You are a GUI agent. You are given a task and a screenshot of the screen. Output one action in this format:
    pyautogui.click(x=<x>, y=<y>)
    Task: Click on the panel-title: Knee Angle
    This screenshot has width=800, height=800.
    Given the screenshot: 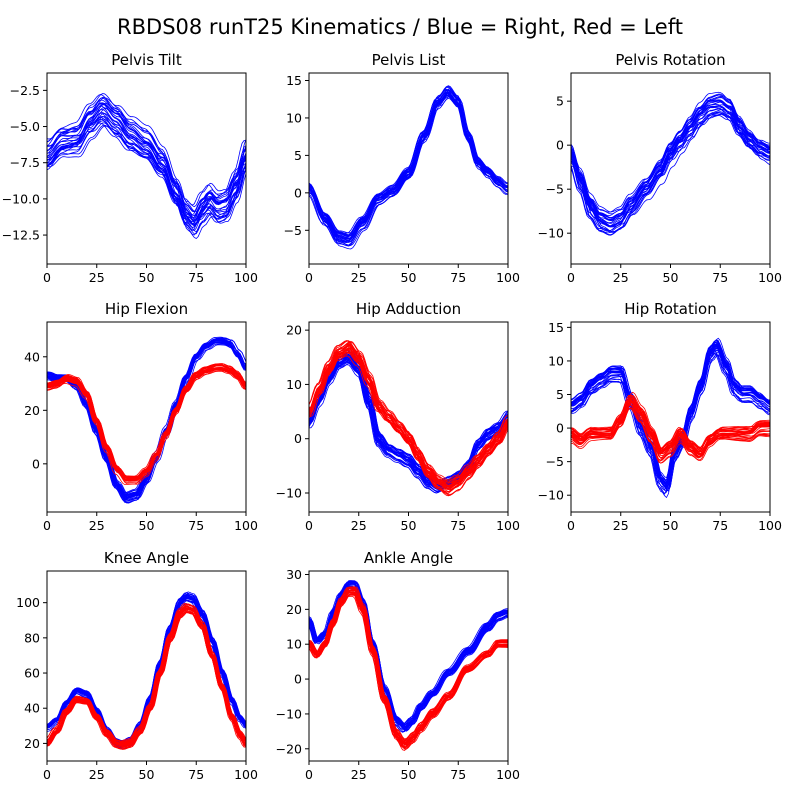 What is the action you would take?
    pyautogui.click(x=146, y=558)
    